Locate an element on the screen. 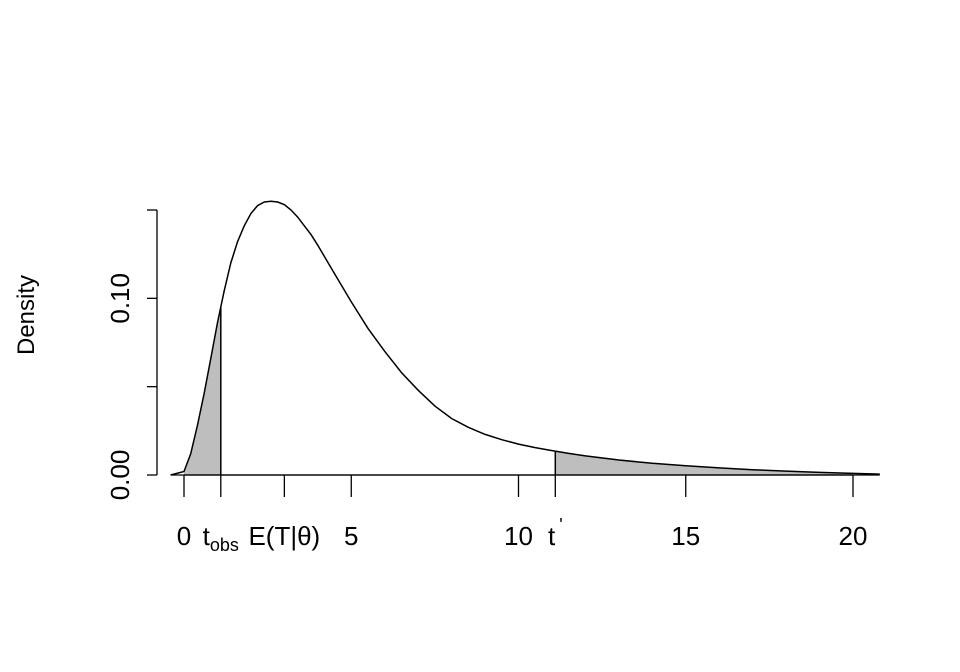  y-tick-label: 0.00 is located at coordinates (120, 475).